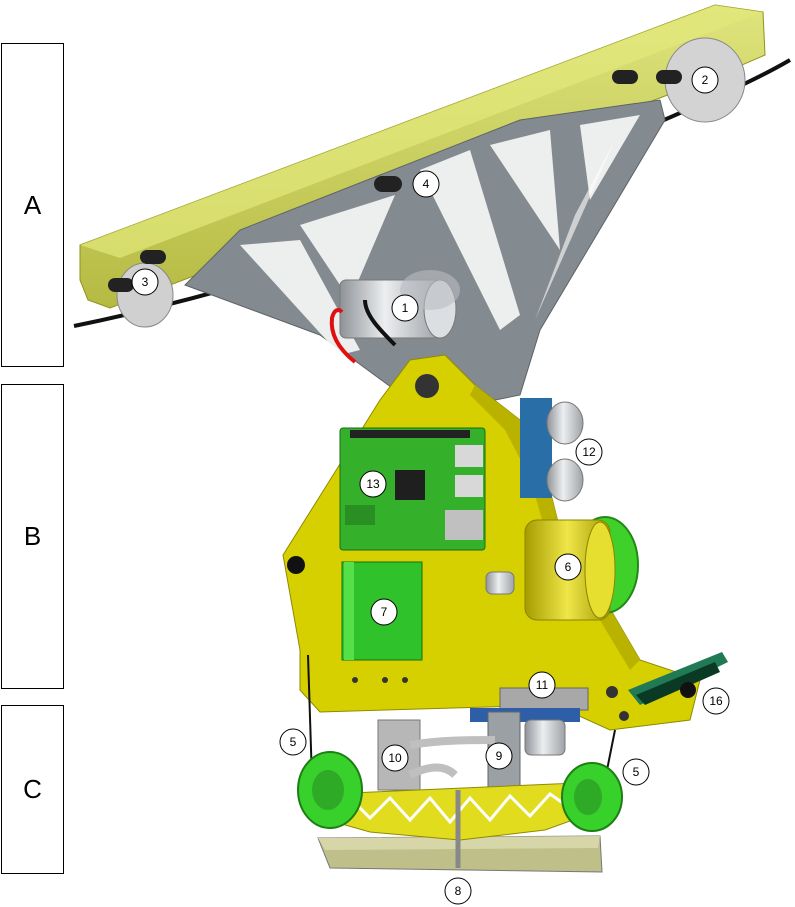  I want to click on callout-13: 13, so click(373, 484).